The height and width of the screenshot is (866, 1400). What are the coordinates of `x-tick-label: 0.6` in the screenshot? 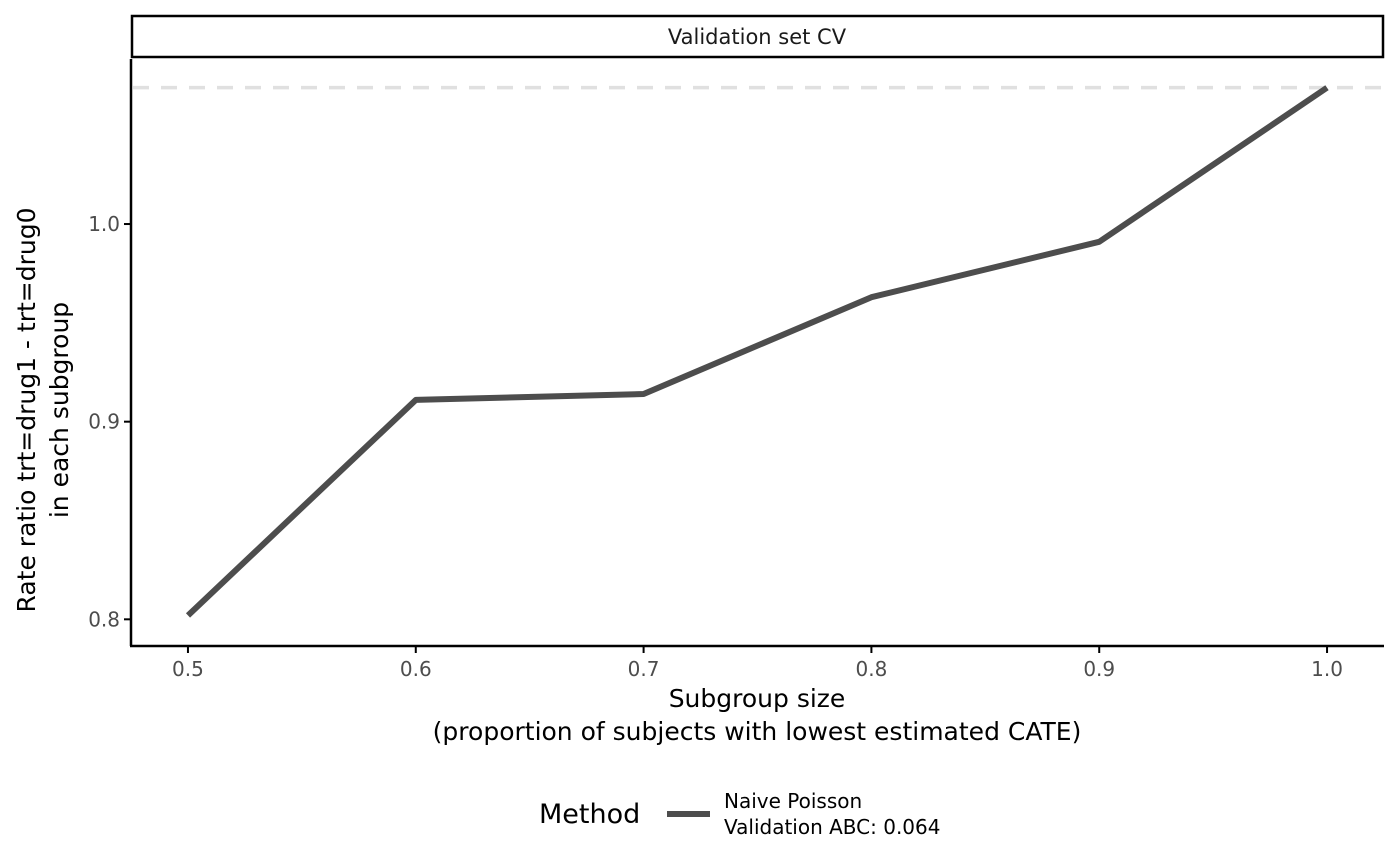 It's located at (416, 669).